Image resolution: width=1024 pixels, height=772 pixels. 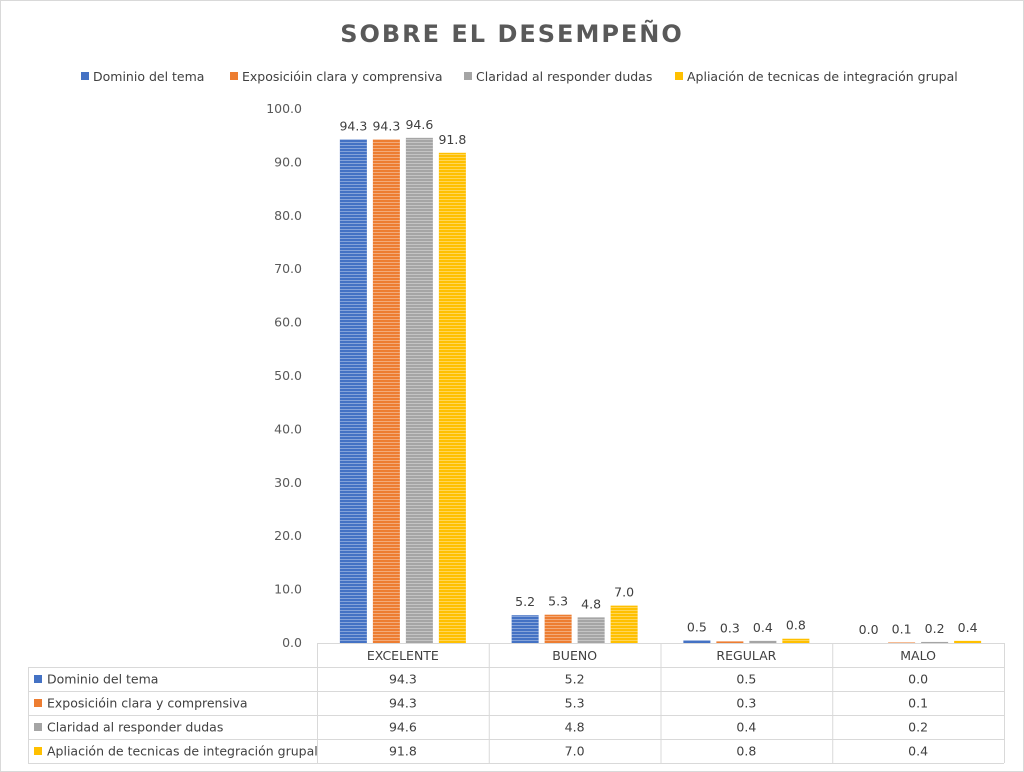 I want to click on y-tick-label: 100.0, so click(x=284, y=108).